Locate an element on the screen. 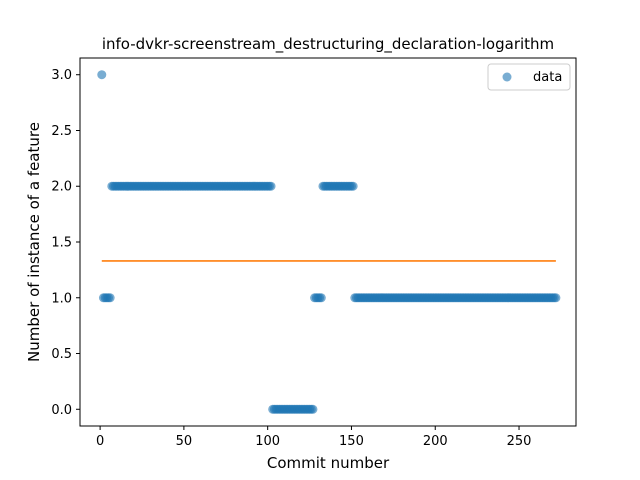 The image size is (640, 480). legend-label: data is located at coordinates (547, 77).